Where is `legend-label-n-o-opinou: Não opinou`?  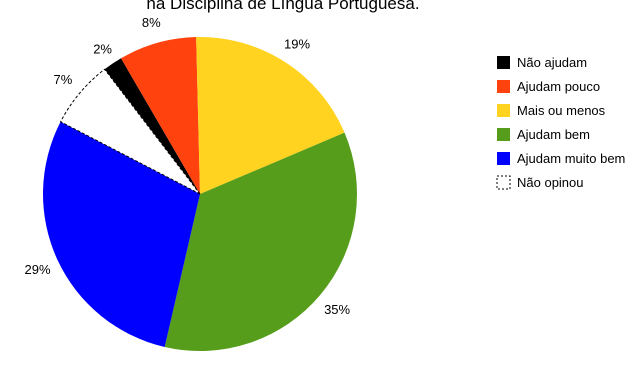
legend-label-n-o-opinou: Não opinou is located at coordinates (550, 182).